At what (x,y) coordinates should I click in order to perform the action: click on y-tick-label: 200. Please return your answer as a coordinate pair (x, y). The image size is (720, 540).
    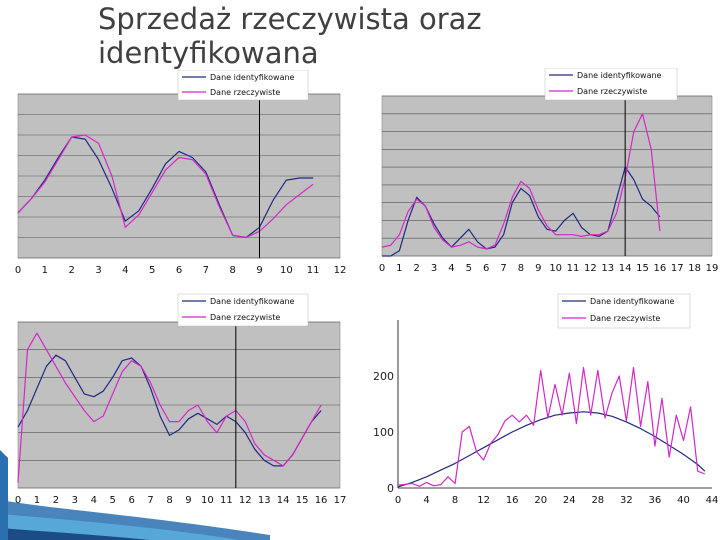
    Looking at the image, I should click on (383, 376).